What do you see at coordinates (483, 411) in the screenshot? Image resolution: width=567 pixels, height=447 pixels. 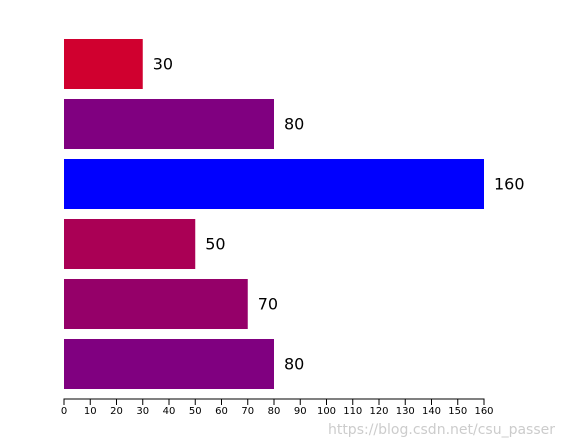 I see `x-tick-label: 160` at bounding box center [483, 411].